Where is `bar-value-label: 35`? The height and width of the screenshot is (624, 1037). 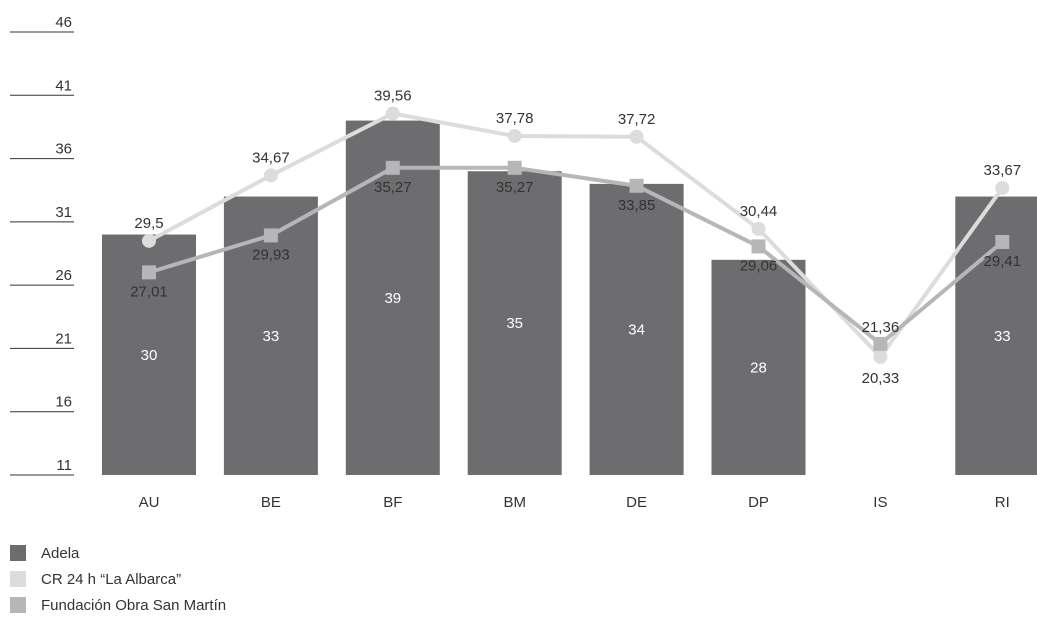
bar-value-label: 35 is located at coordinates (514, 323).